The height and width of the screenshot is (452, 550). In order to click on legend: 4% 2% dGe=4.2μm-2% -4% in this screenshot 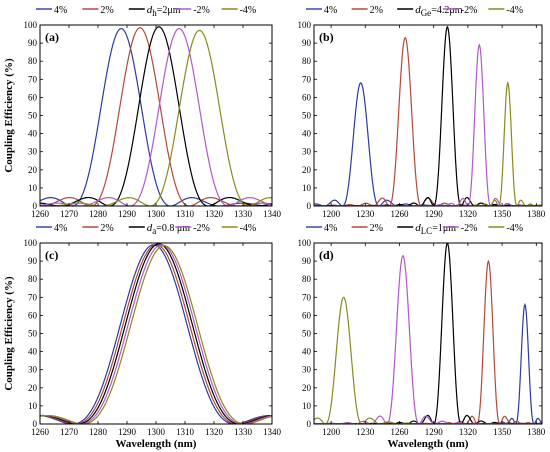, I will do `click(414, 11)`.